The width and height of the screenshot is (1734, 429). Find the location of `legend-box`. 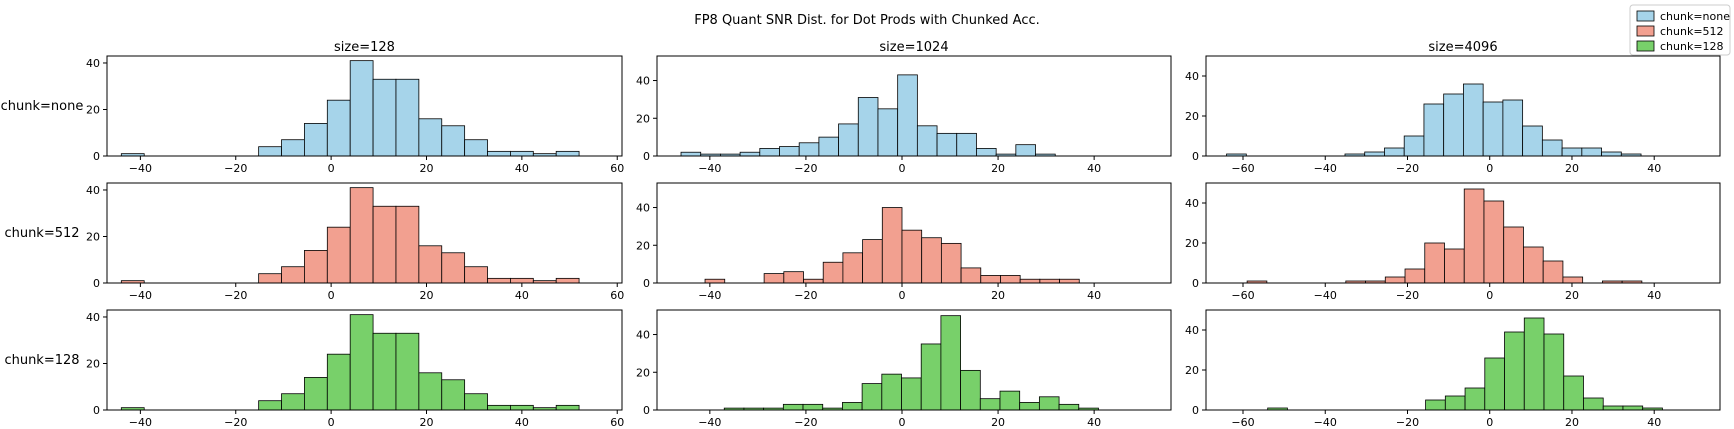

legend-box is located at coordinates (1680, 30).